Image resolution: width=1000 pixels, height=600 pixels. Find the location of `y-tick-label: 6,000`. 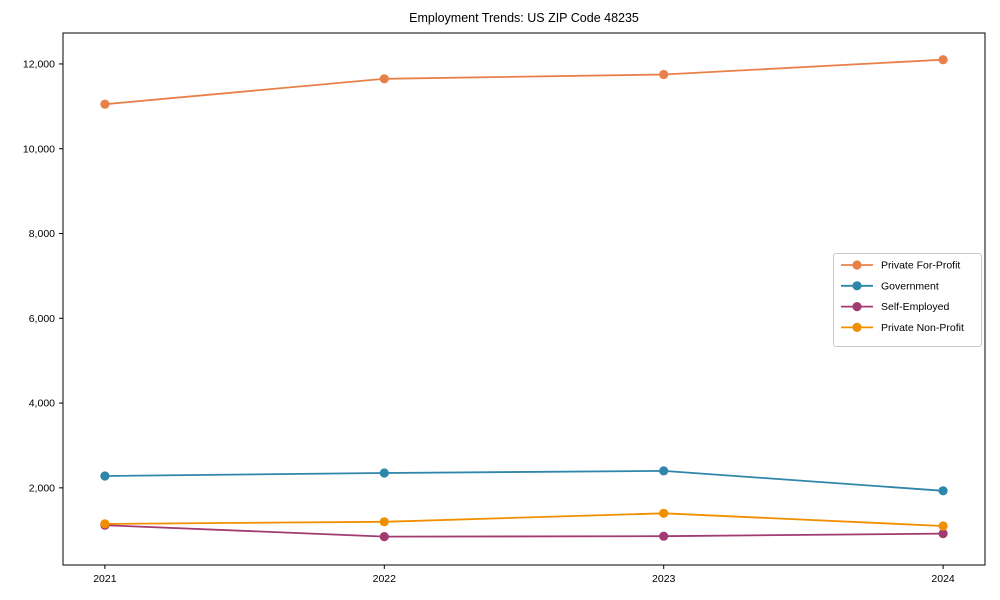

y-tick-label: 6,000 is located at coordinates (42, 319).